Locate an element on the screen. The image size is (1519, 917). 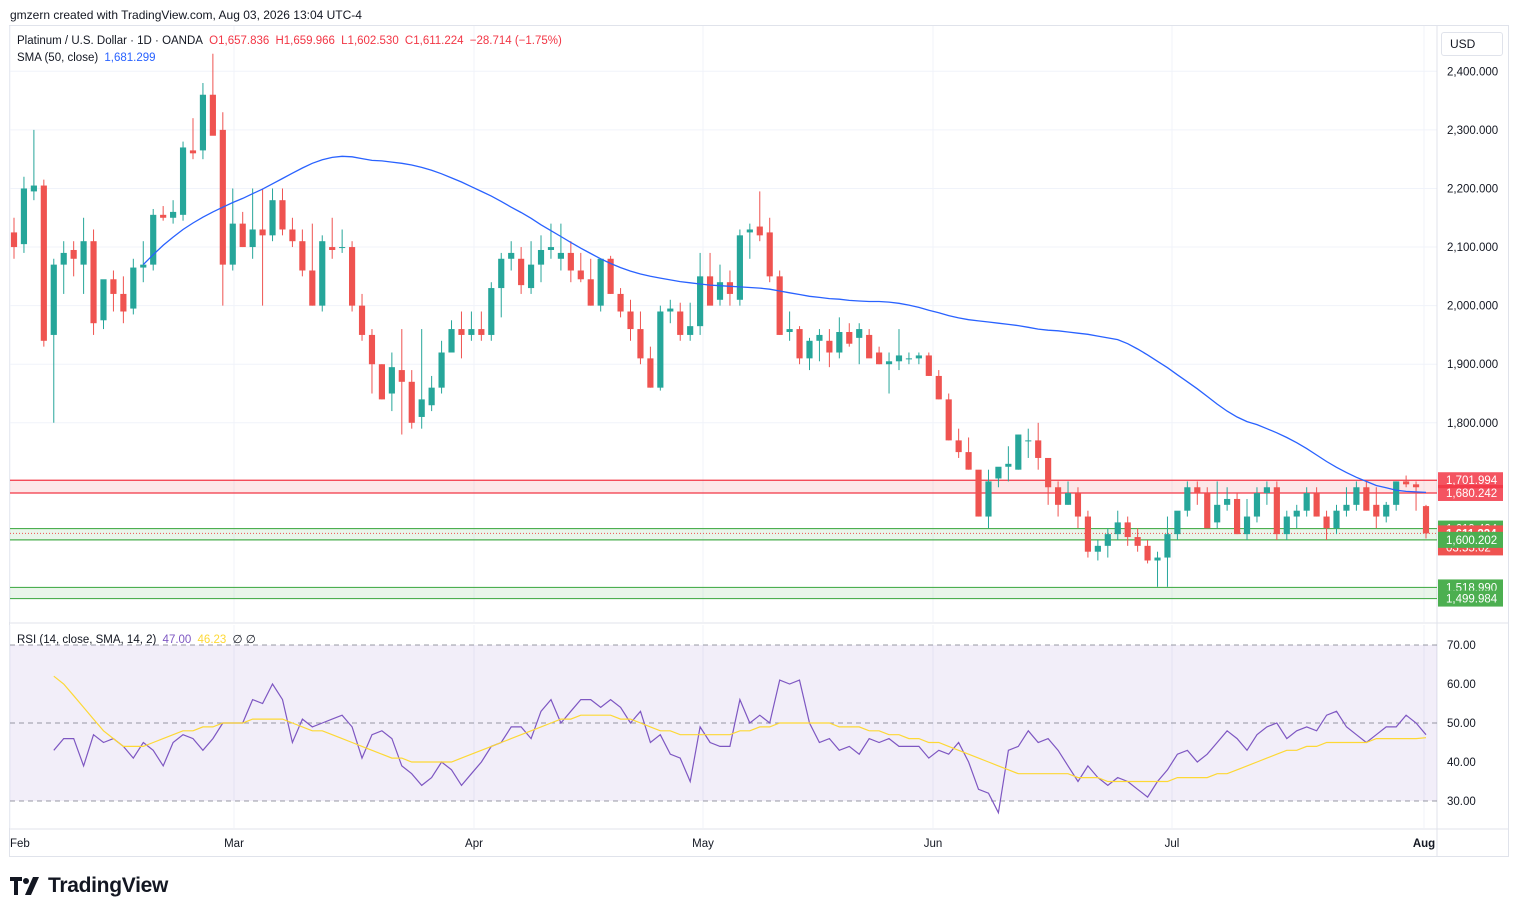
price-tick-label: 2,100.000 is located at coordinates (1472, 248).